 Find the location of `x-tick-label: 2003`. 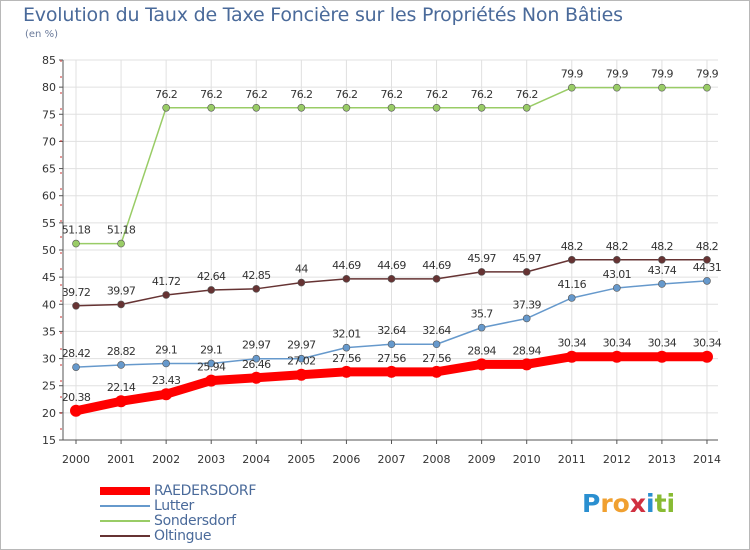

x-tick-label: 2003 is located at coordinates (211, 459).